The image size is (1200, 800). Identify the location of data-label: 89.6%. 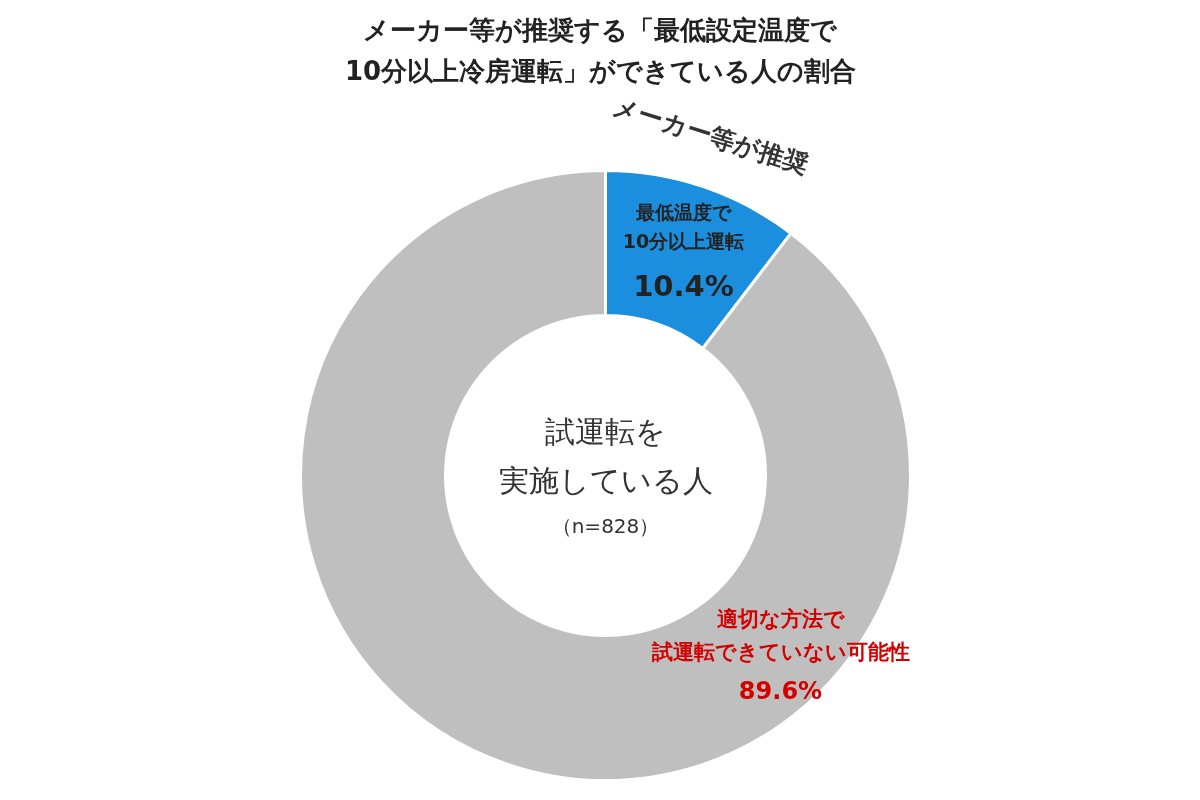
(780, 690).